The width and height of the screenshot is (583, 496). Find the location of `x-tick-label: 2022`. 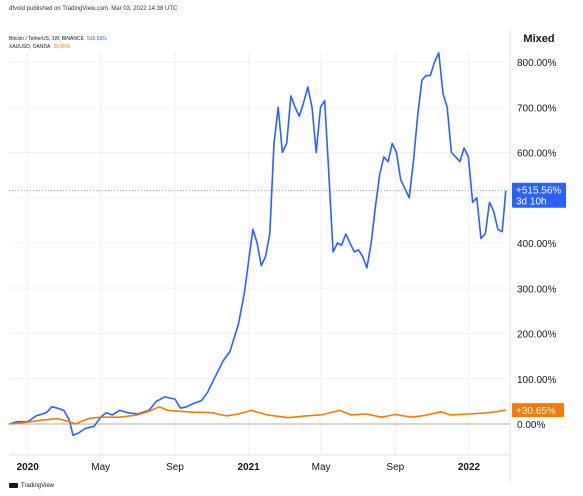

x-tick-label: 2022 is located at coordinates (469, 467).